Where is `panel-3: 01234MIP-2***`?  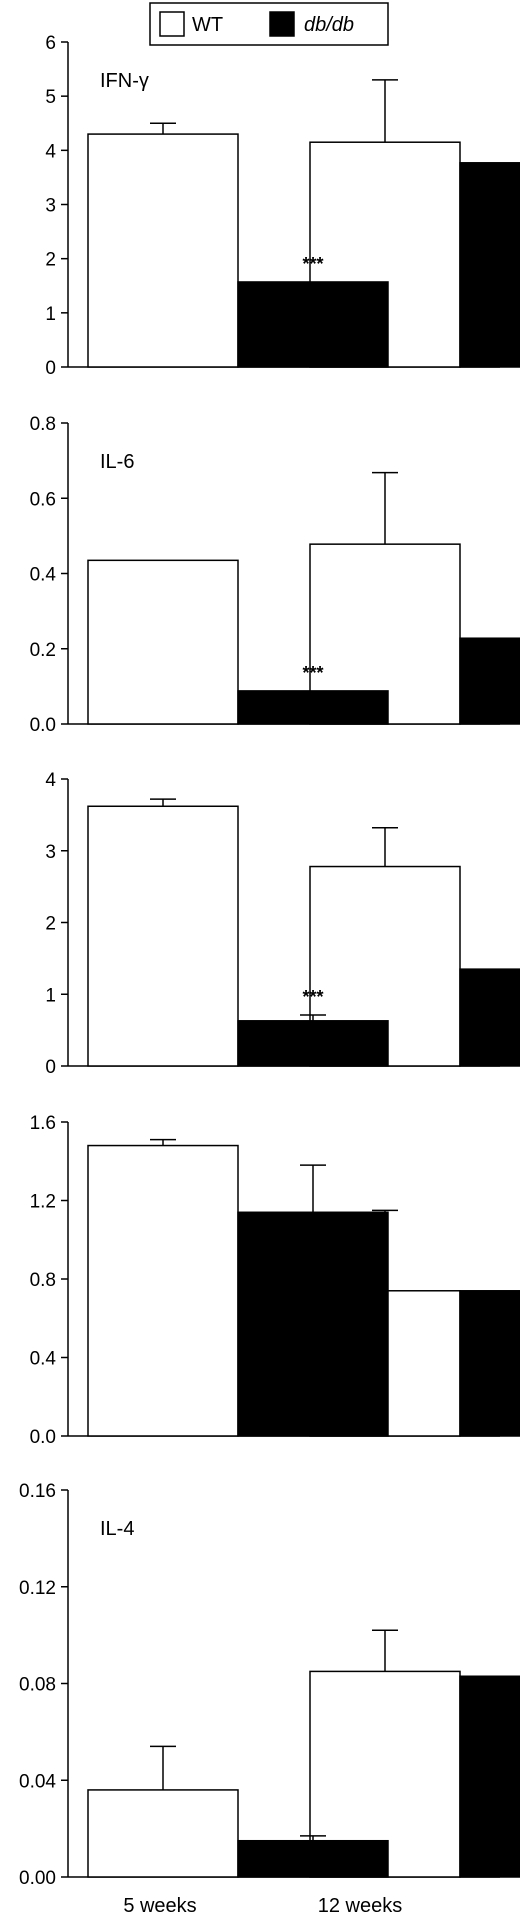 panel-3: 01234MIP-2*** is located at coordinates (282, 924).